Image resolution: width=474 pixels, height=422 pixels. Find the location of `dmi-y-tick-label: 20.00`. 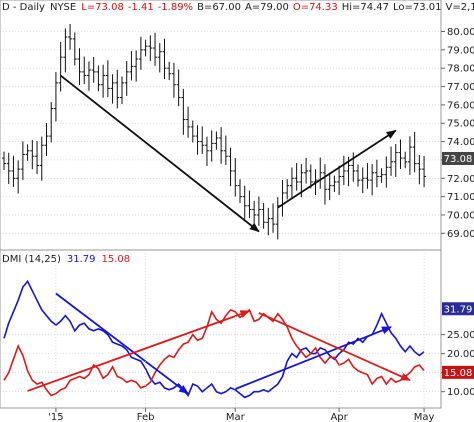

dmi-y-tick-label: 20.00 is located at coordinates (460, 354).